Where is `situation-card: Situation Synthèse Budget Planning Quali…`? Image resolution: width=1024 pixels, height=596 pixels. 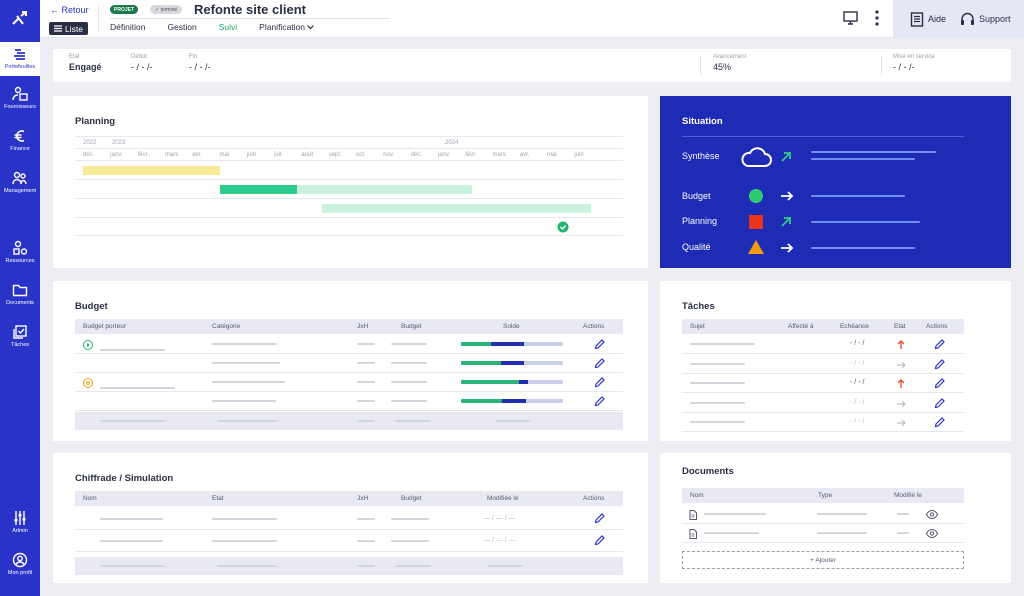 situation-card: Situation Synthèse Budget Planning Quali… is located at coordinates (835, 182).